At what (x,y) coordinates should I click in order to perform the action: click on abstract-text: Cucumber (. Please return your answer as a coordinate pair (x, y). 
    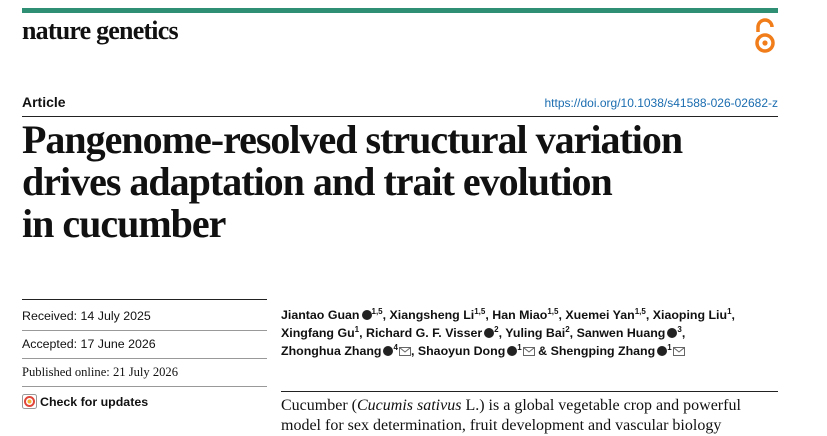
    Looking at the image, I should click on (319, 405).